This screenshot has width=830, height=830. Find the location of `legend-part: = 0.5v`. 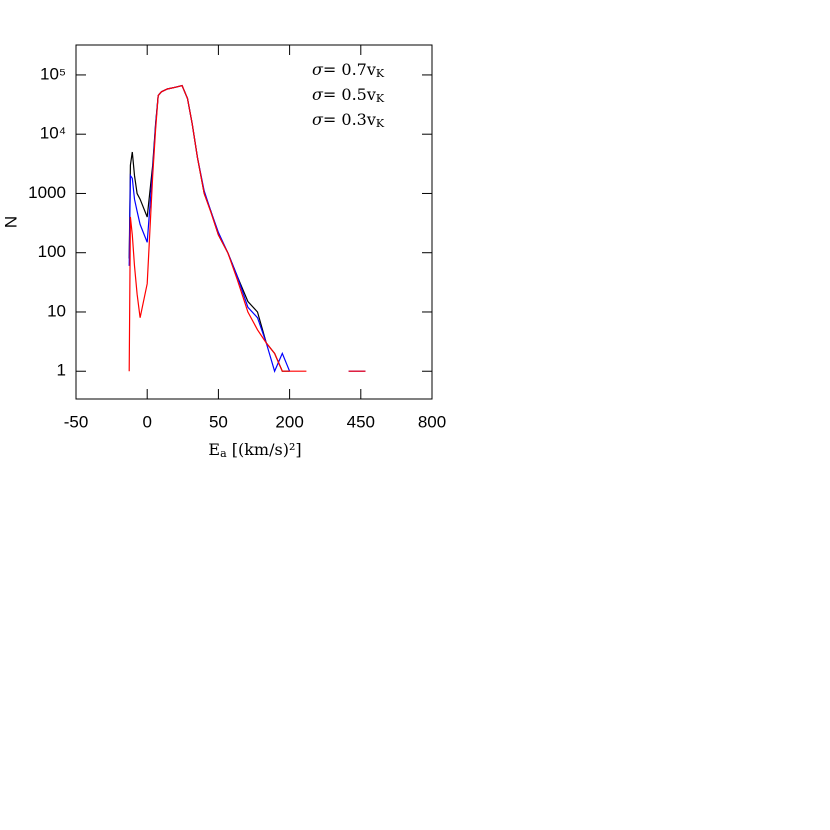

legend-part: = 0.5v is located at coordinates (349, 94).